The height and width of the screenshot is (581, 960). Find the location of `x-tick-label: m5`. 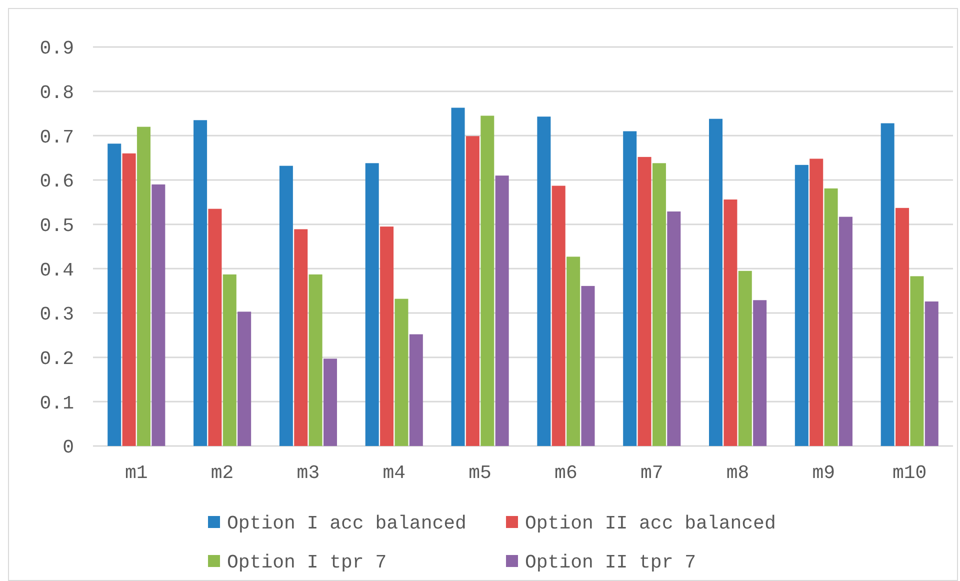

x-tick-label: m5 is located at coordinates (480, 473).